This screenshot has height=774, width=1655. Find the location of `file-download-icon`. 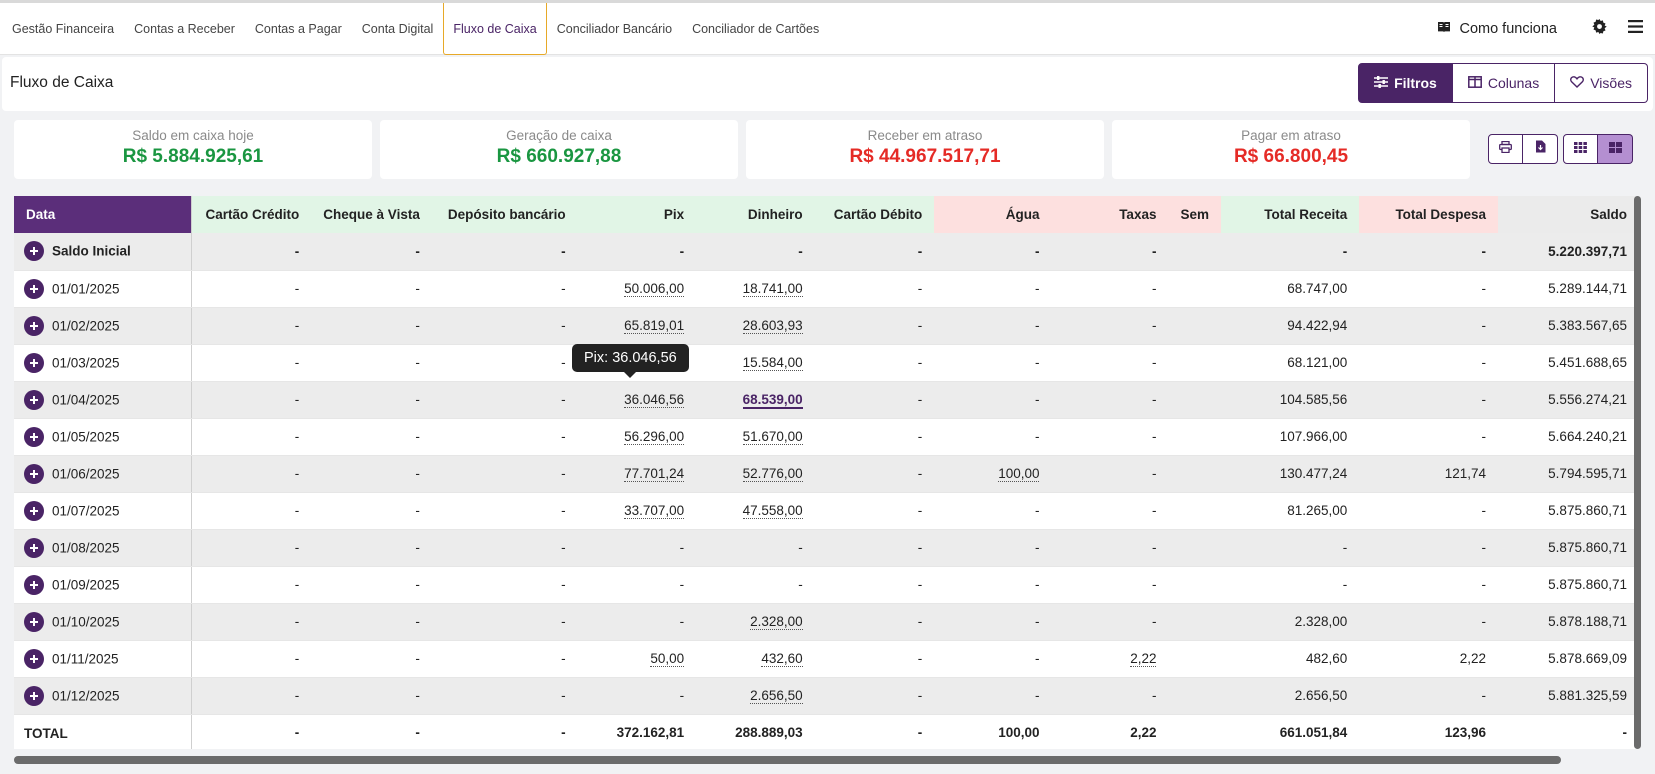

file-download-icon is located at coordinates (1540, 149).